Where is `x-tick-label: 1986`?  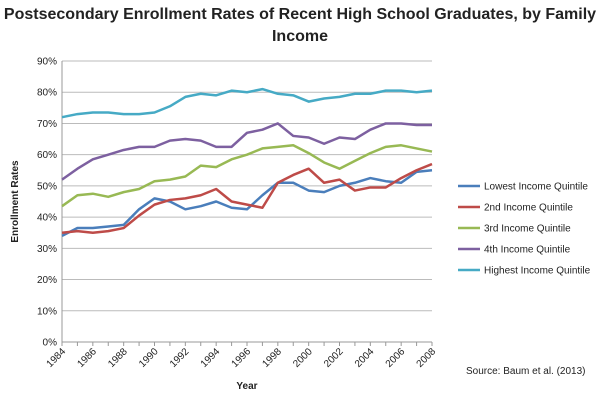
x-tick-label: 1986 is located at coordinates (87, 358).